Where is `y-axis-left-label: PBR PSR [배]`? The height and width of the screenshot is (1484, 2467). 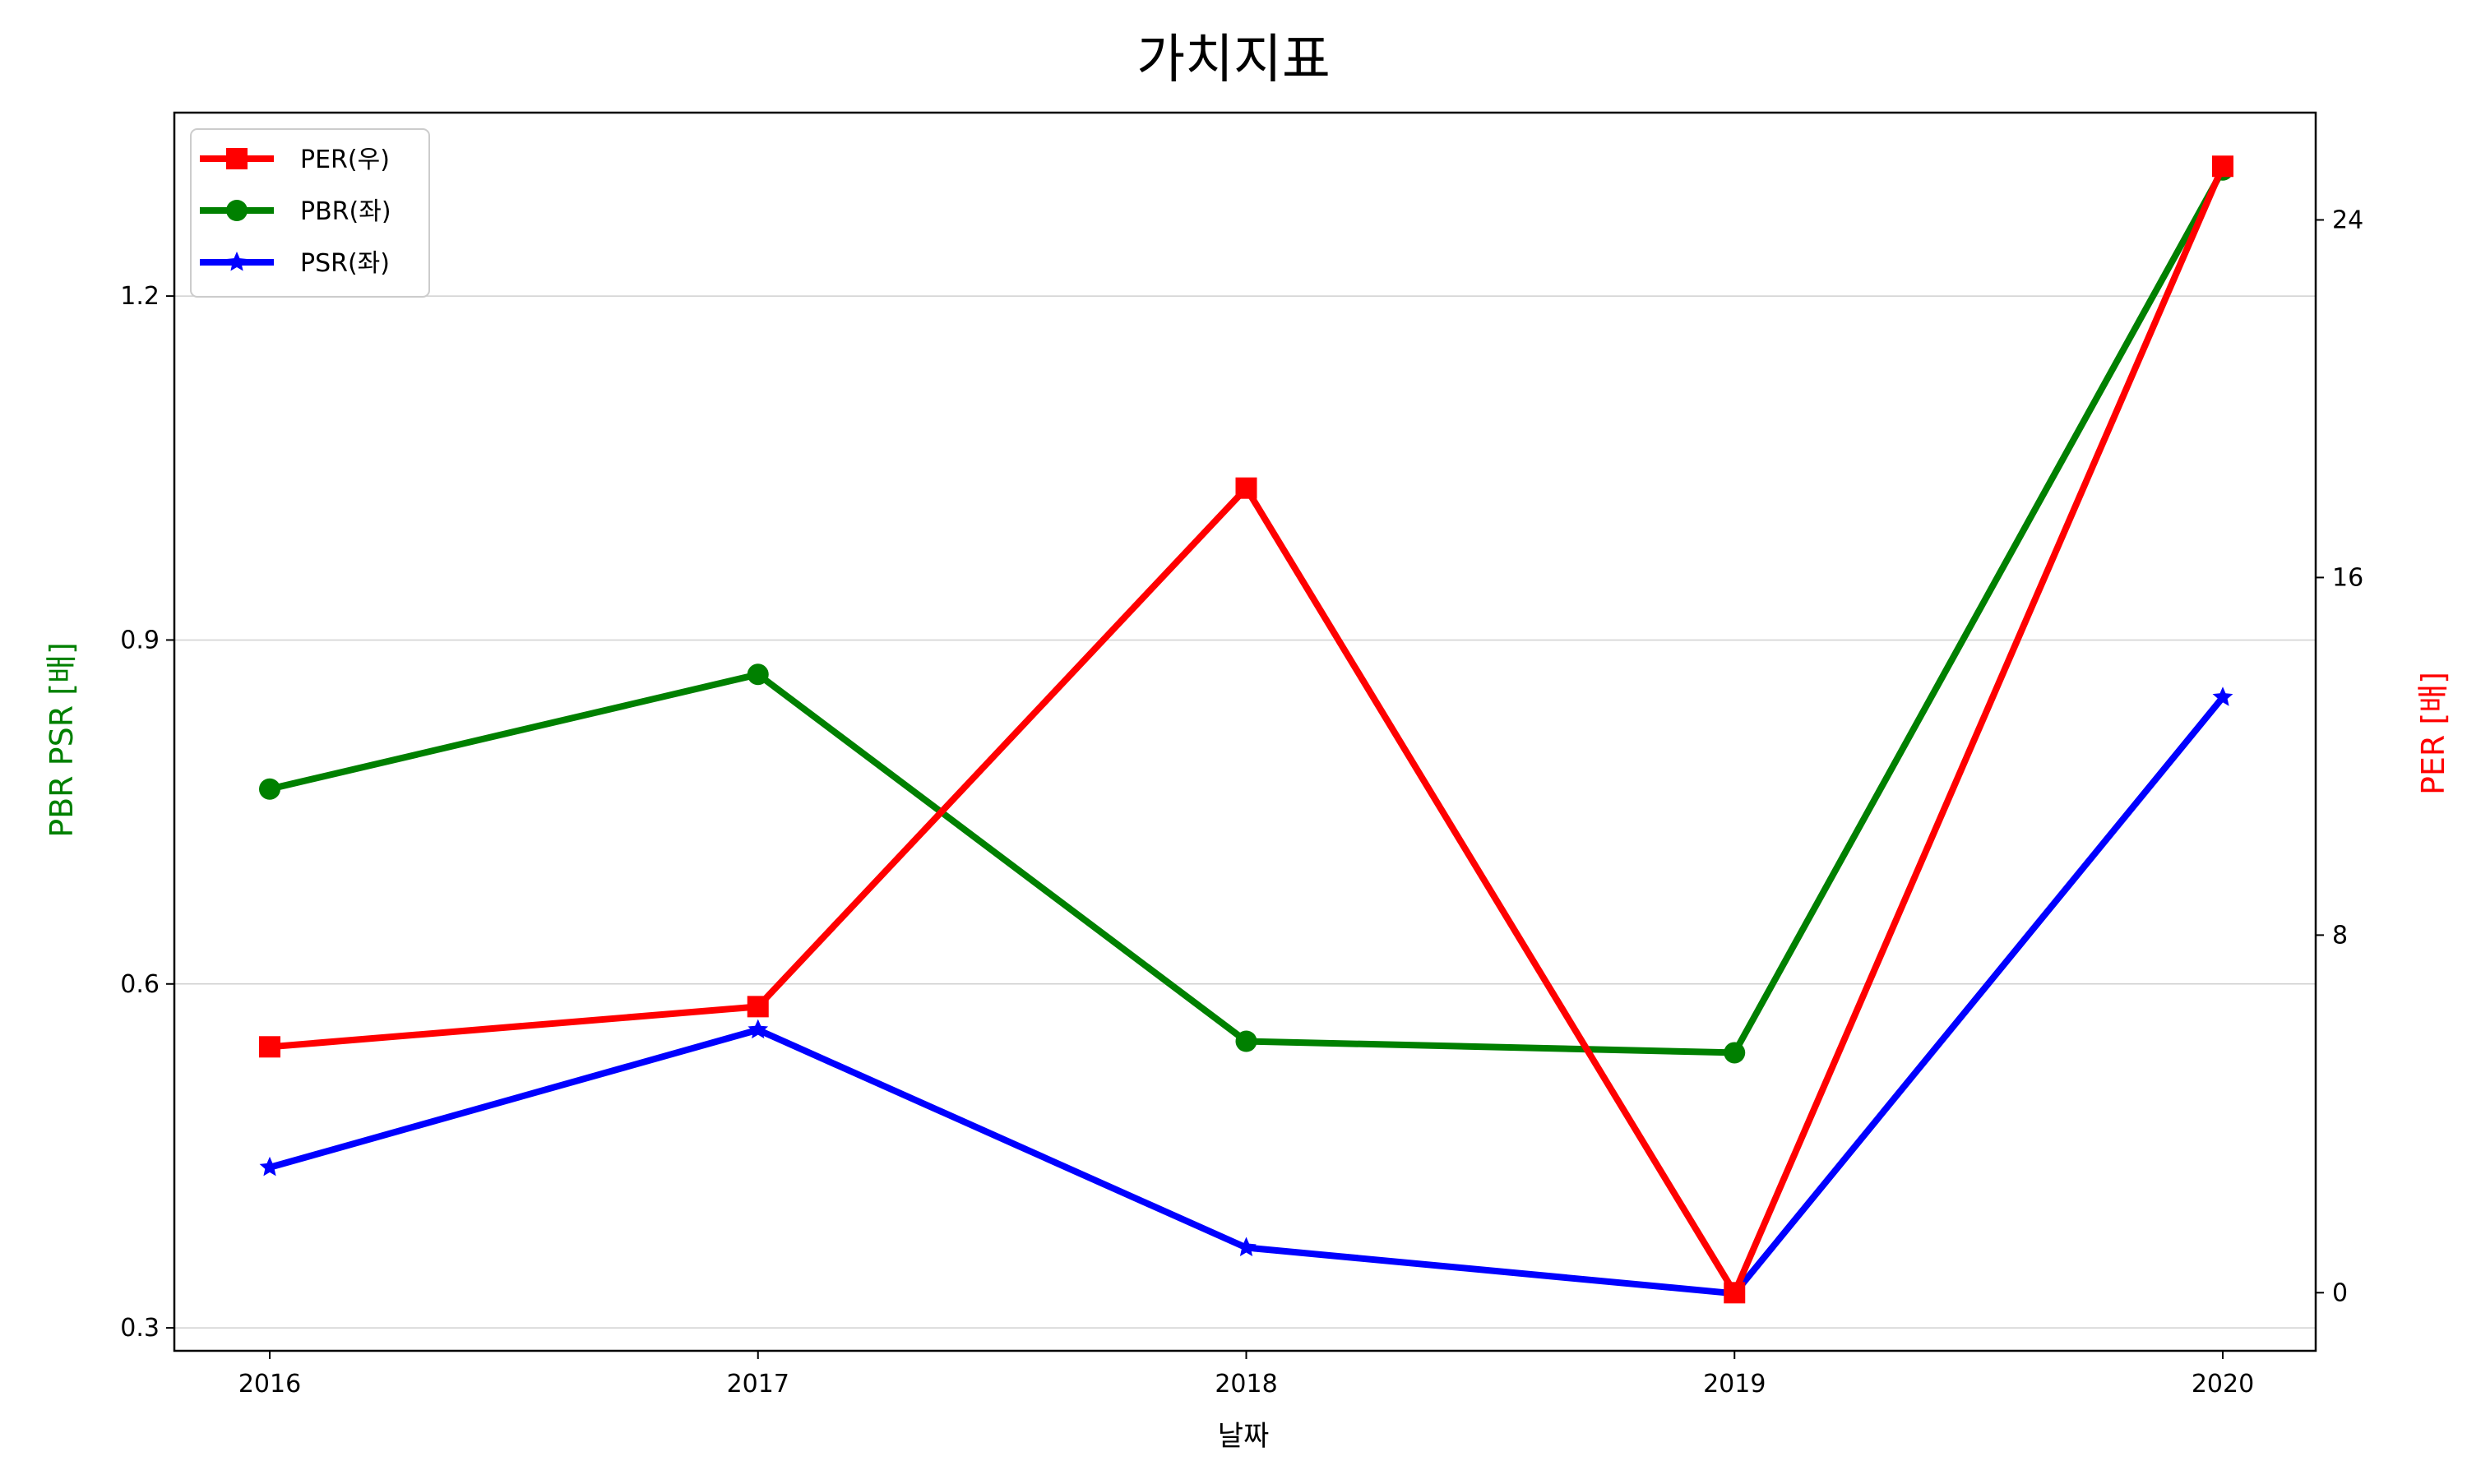
y-axis-left-label: PBR PSR [배] is located at coordinates (62, 740).